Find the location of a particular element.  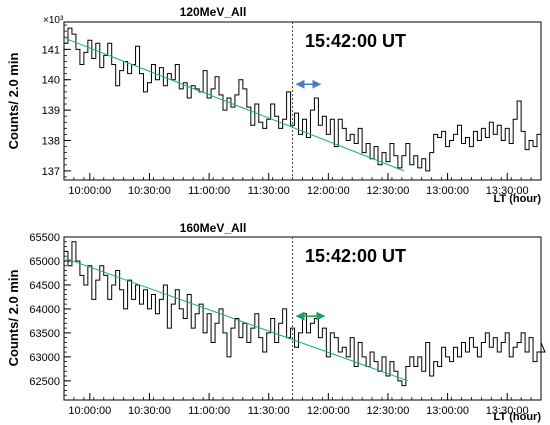

y-tick-label: 139 is located at coordinates (51, 111).